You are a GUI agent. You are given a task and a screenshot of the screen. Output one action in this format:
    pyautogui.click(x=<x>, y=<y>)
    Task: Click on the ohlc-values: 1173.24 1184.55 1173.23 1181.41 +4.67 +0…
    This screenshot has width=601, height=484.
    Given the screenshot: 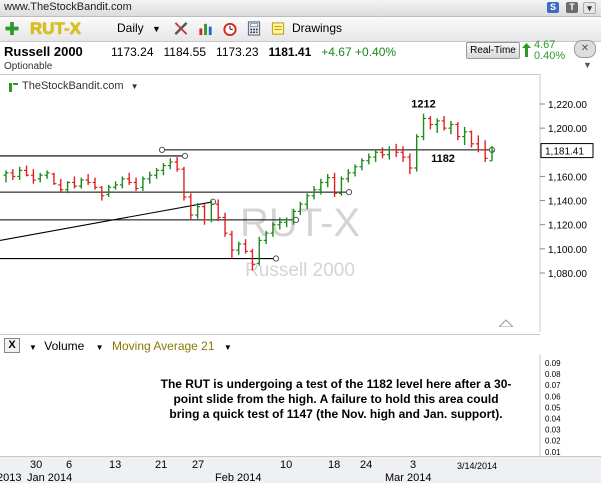 What is the action you would take?
    pyautogui.click(x=253, y=52)
    